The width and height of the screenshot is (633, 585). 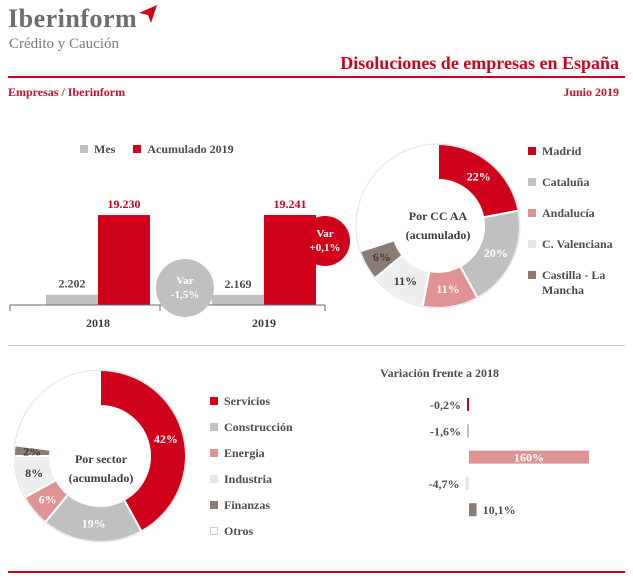 What do you see at coordinates (290, 204) in the screenshot?
I see `bar-value-label: 19.241` at bounding box center [290, 204].